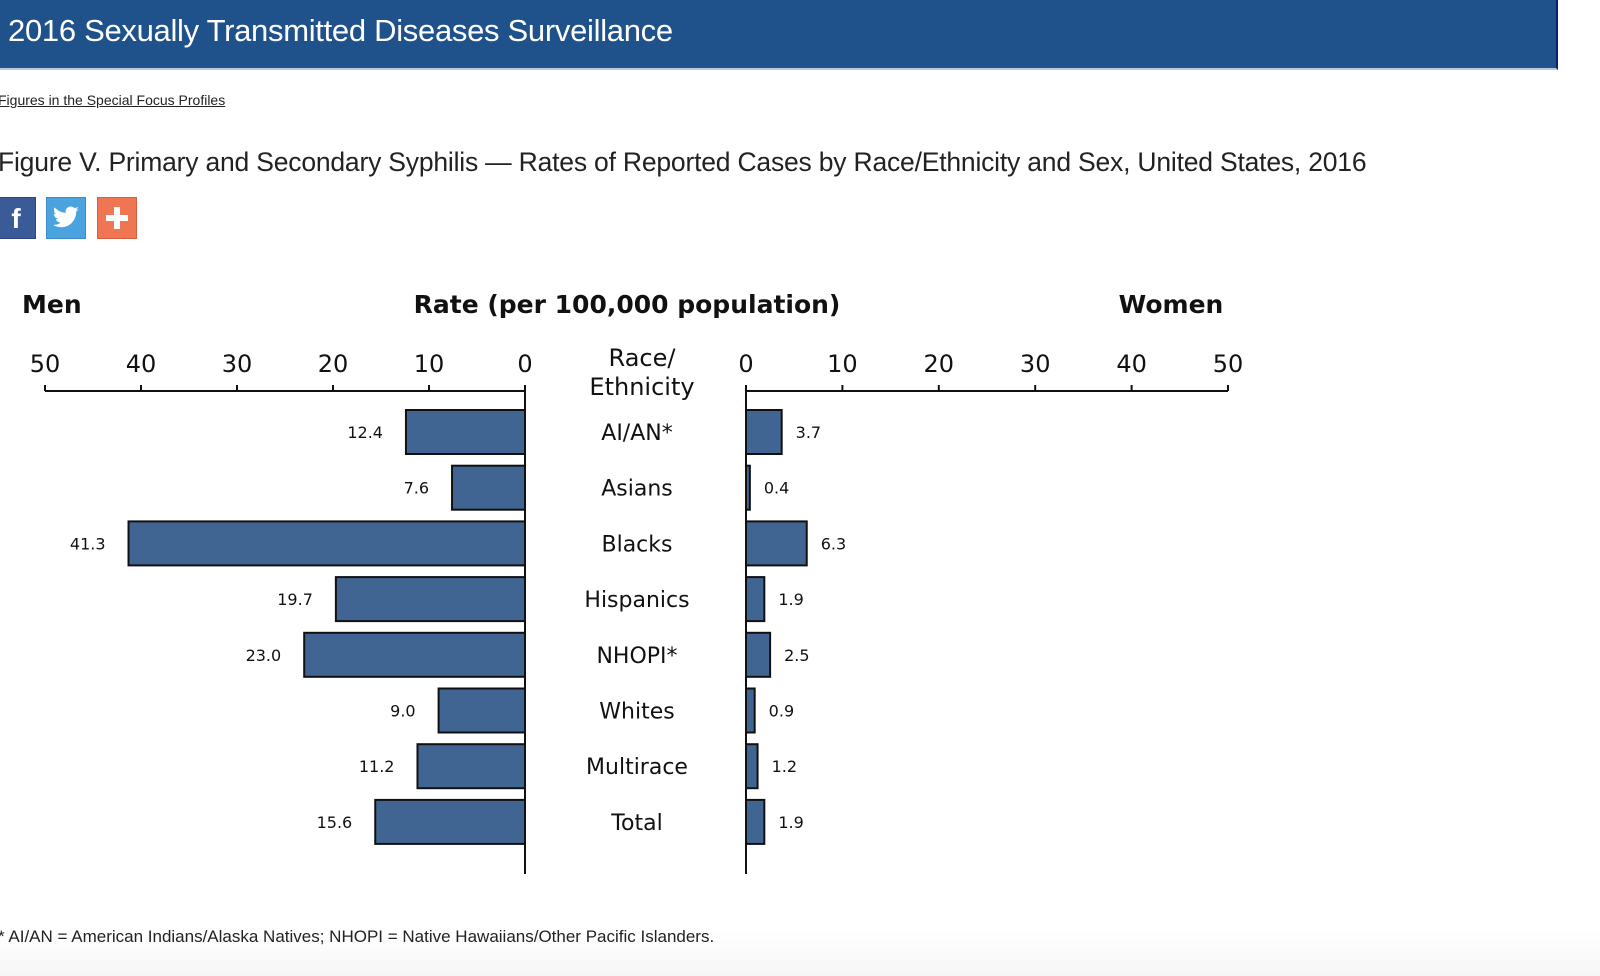 This screenshot has width=1600, height=976. Describe the element at coordinates (333, 364) in the screenshot. I see `men-tick-label: 20` at that location.